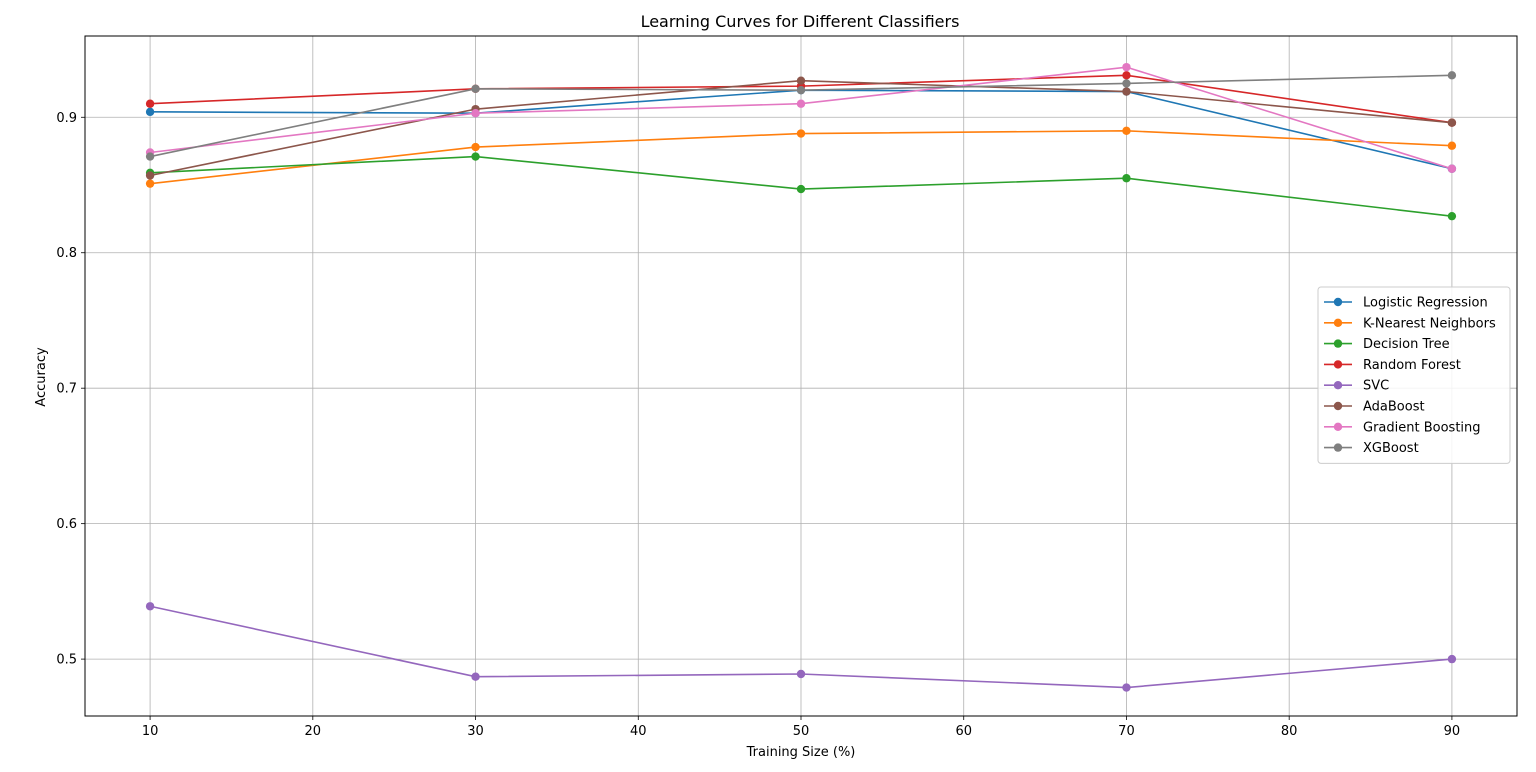 This screenshot has height=772, width=1536. Describe the element at coordinates (801, 116) in the screenshot. I see `series-xgboost` at that location.